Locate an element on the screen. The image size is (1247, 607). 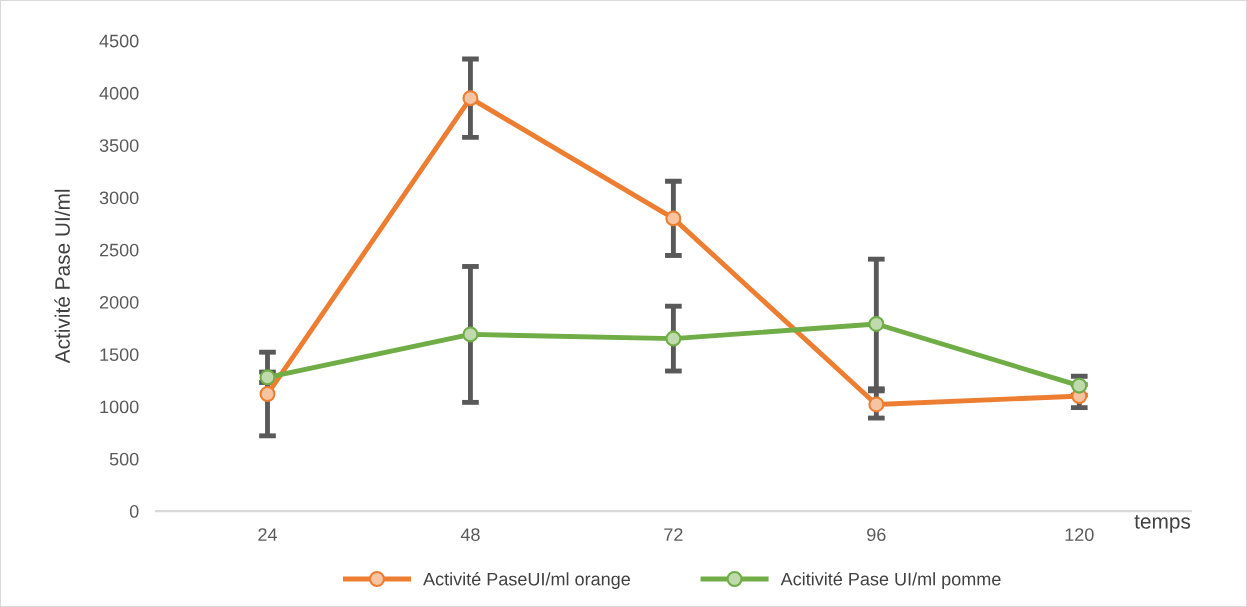
y-tick-label: 4000 is located at coordinates (119, 93).